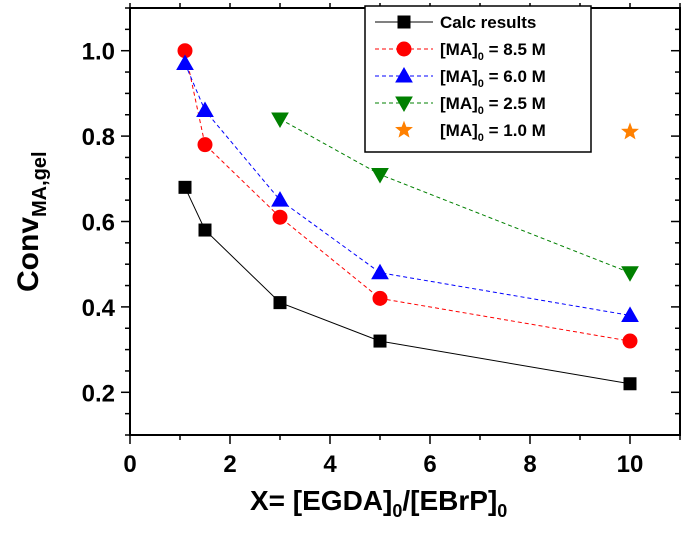 The width and height of the screenshot is (688, 536). I want to click on legend-item: [MA]0 = 1.0 M, so click(470, 132).